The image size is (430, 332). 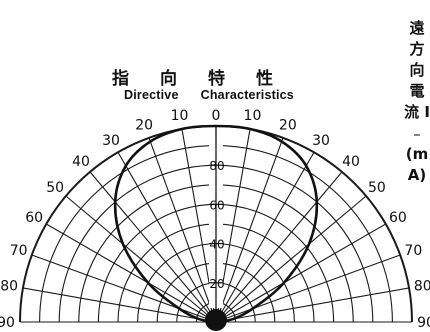 I want to click on angle-tick-label-right: 80, so click(x=422, y=287).